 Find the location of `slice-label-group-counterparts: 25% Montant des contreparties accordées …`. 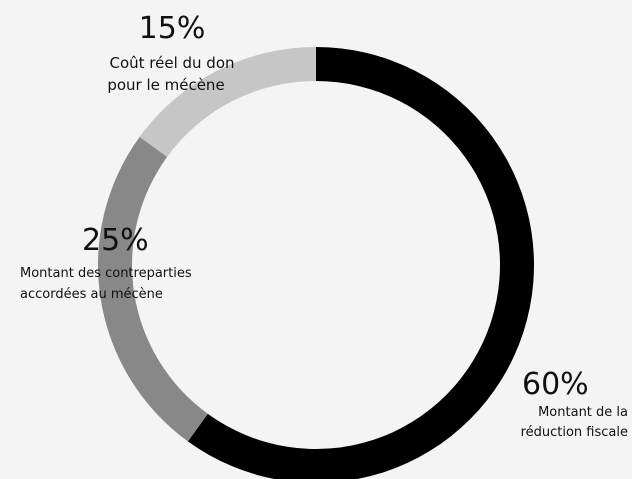

slice-label-group-counterparts: 25% Montant des contreparties accordées … is located at coordinates (106, 262).